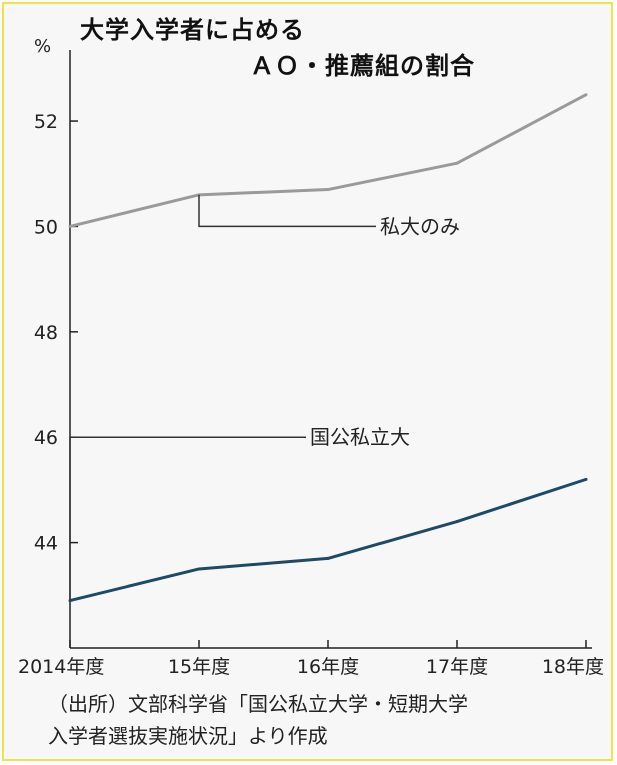 This screenshot has width=617, height=765. Describe the element at coordinates (42, 46) in the screenshot. I see `y-unit-label: %` at that location.